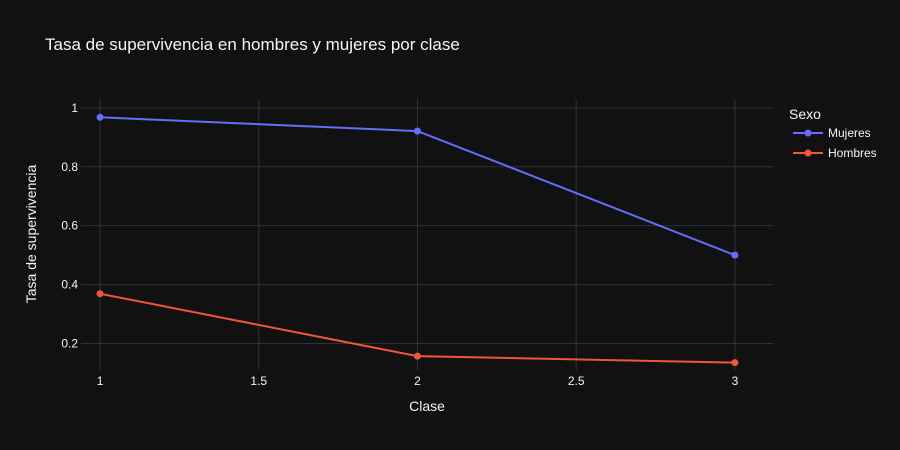  I want to click on y-tick-label: 0.2, so click(69, 343).